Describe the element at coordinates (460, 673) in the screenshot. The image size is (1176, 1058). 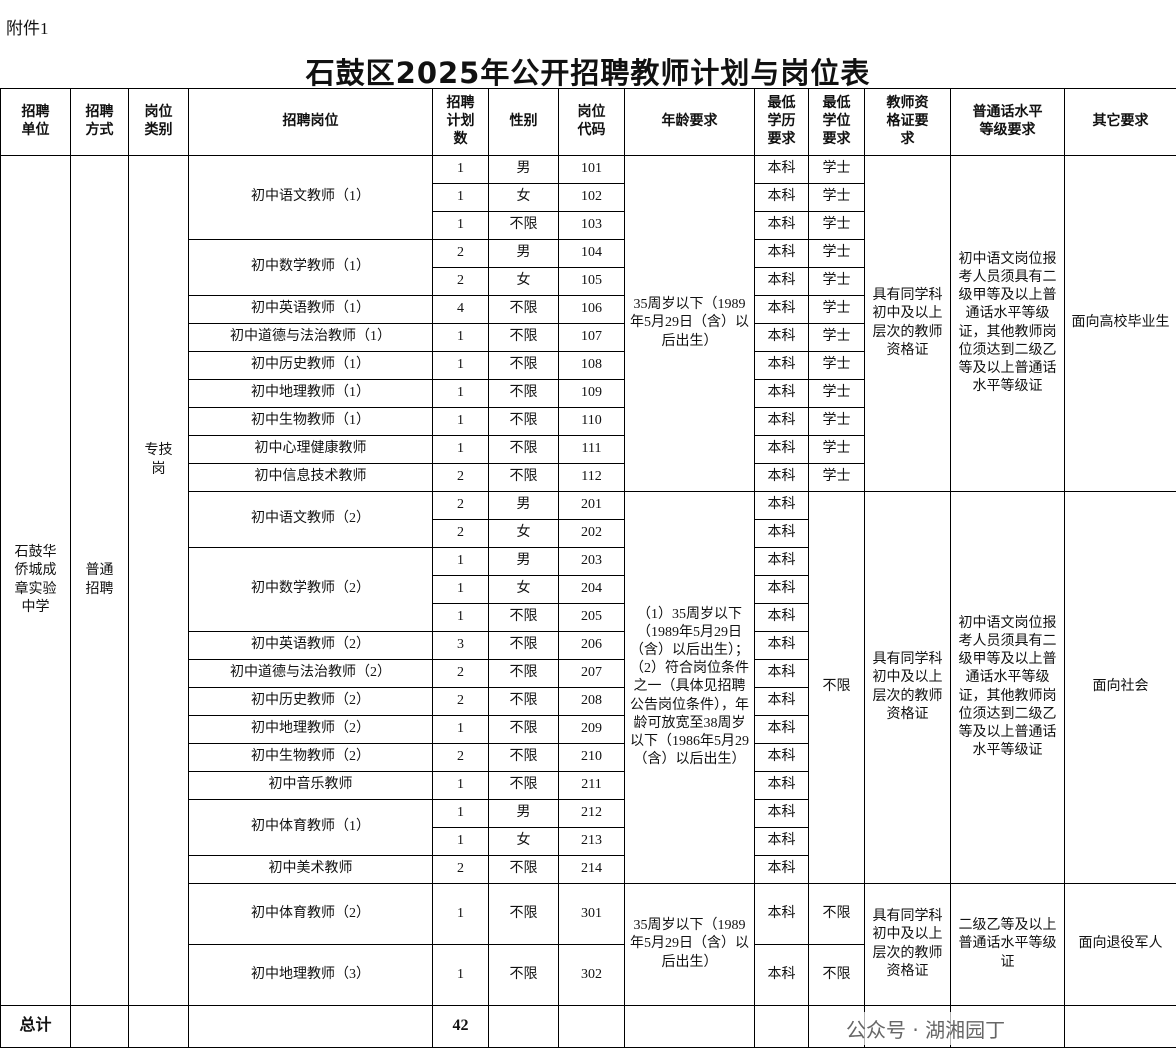
I see `count-cell: 2` at that location.